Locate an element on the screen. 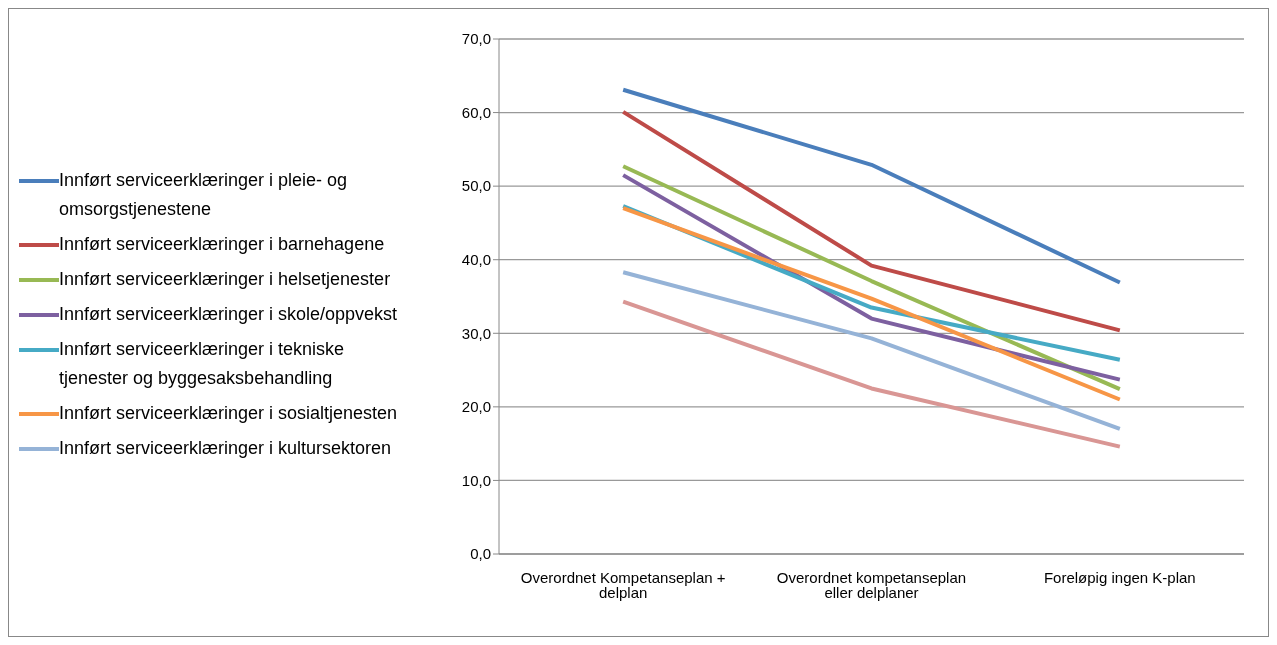 The image size is (1277, 645). y-tick-label: 40,0 is located at coordinates (476, 260).